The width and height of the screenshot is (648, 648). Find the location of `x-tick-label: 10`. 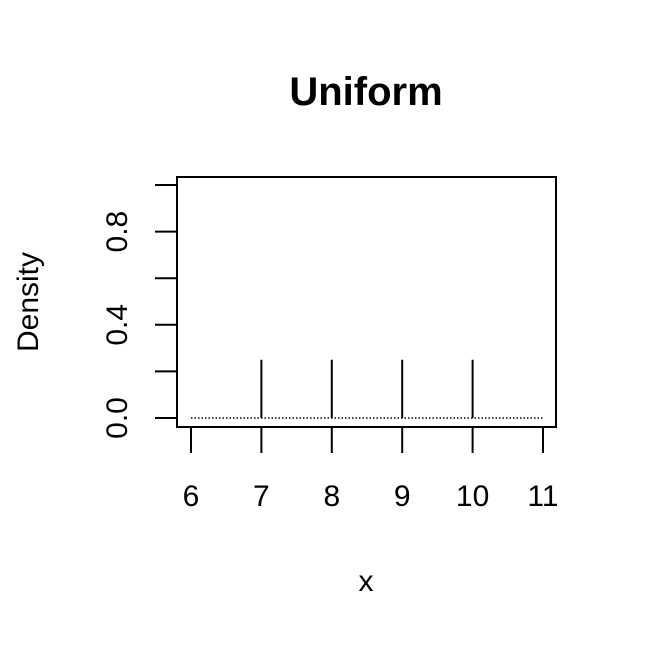

x-tick-label: 10 is located at coordinates (472, 496).